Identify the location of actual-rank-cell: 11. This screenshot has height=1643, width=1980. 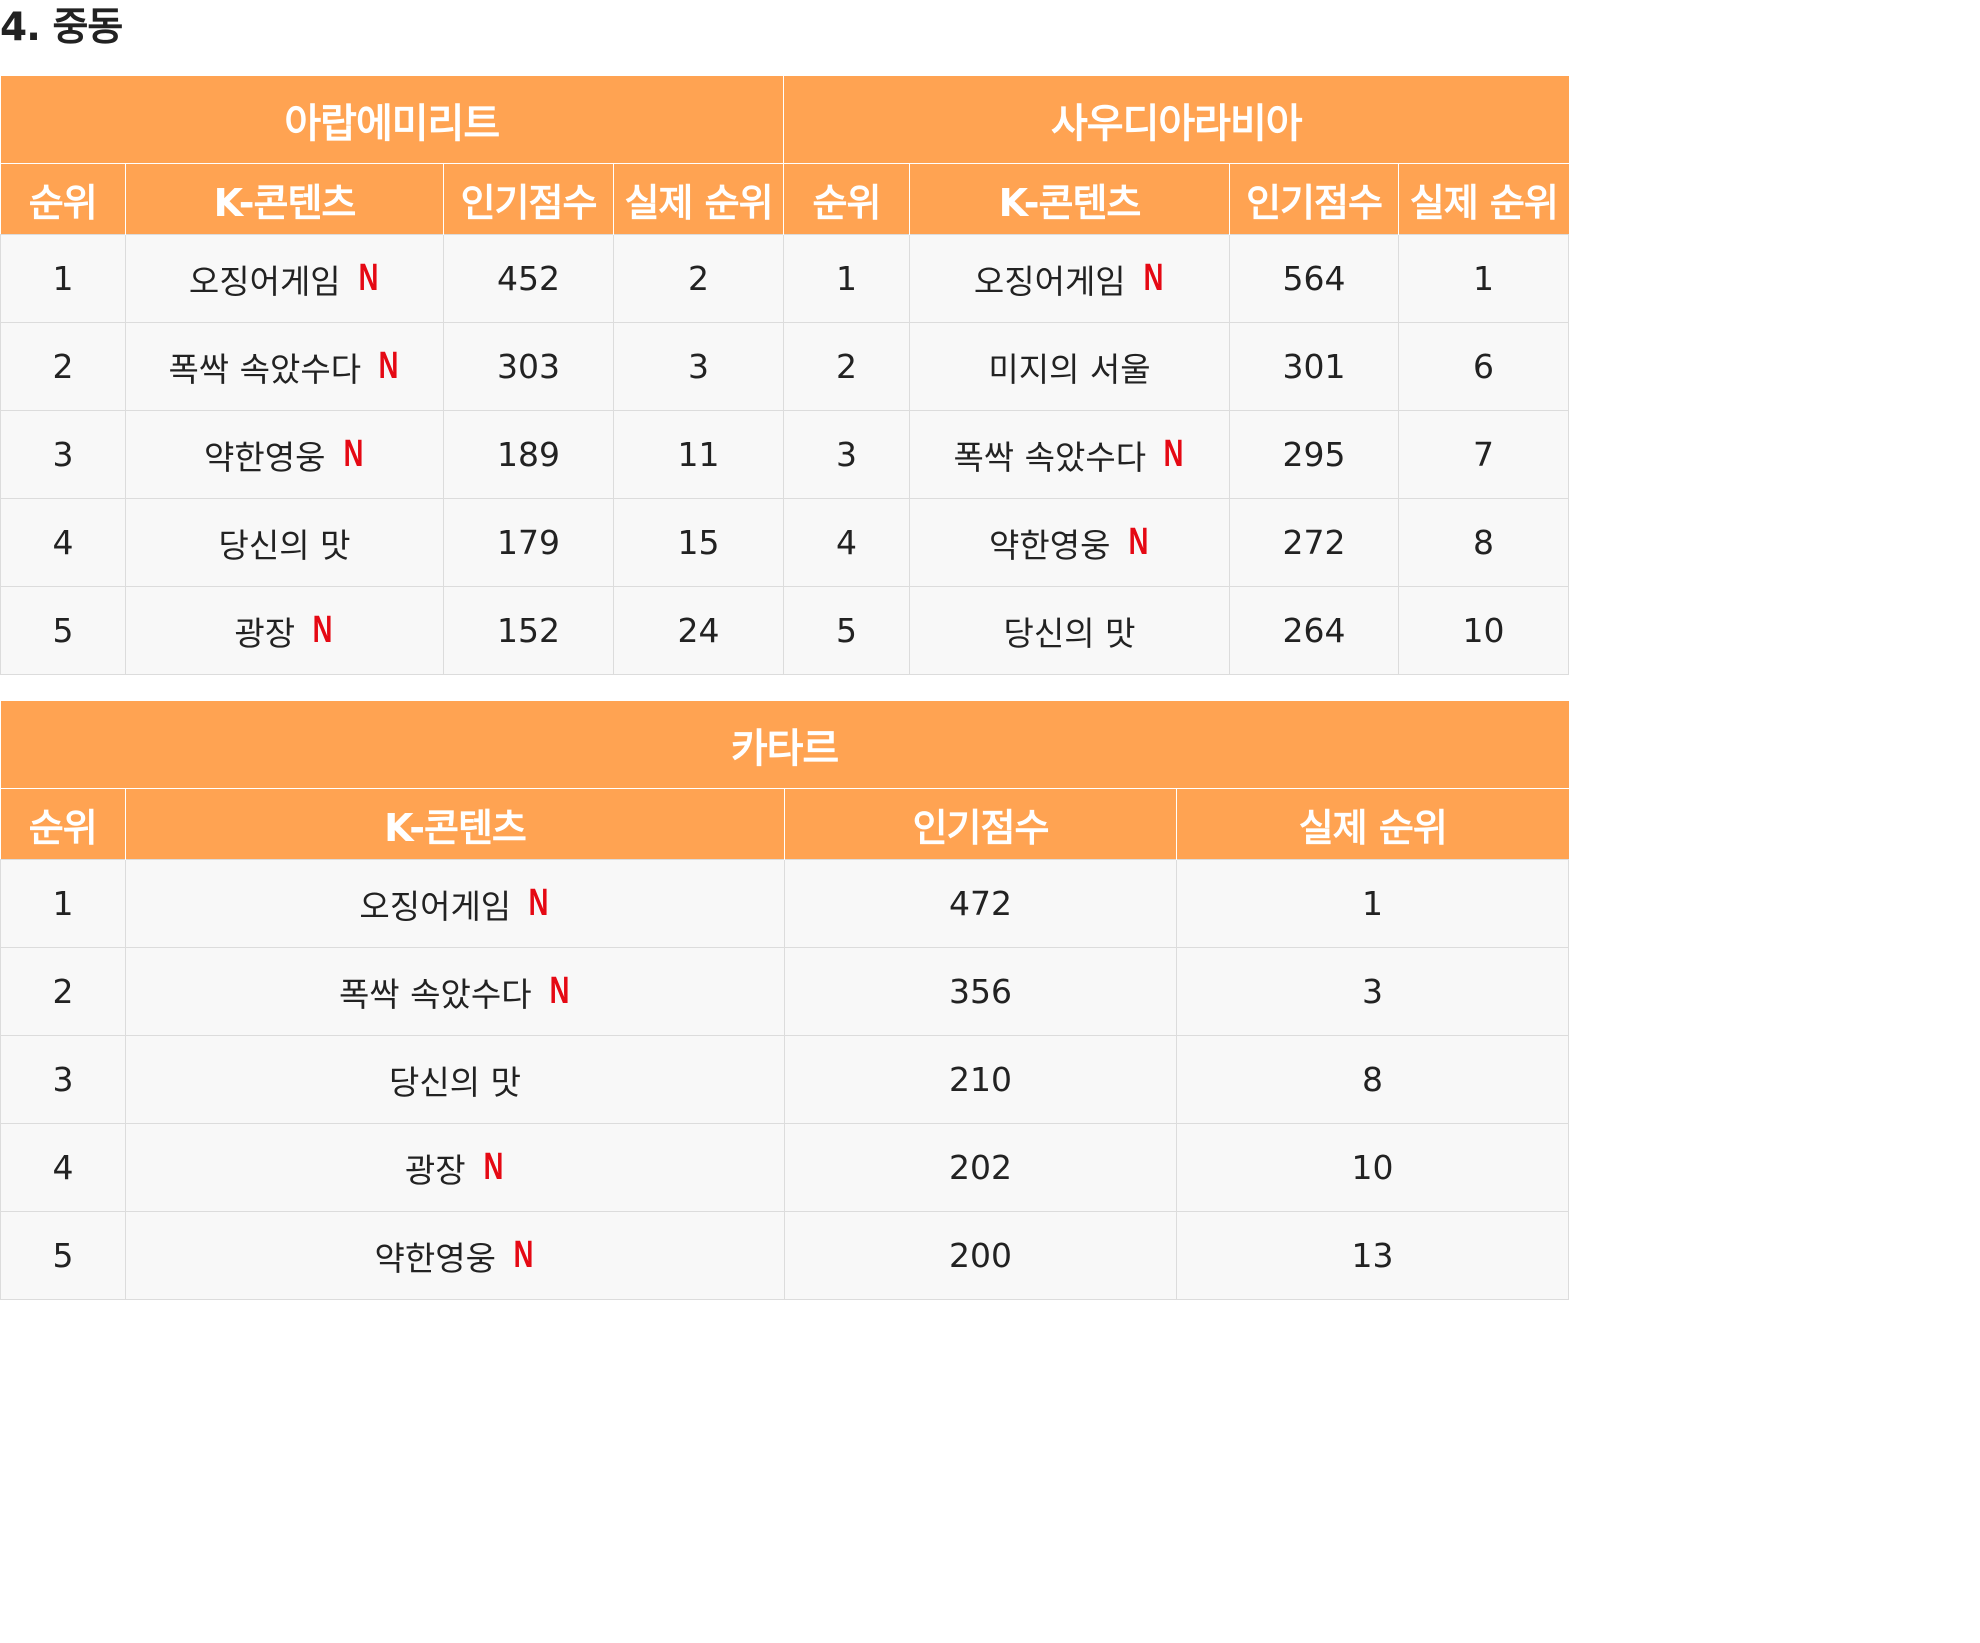
(698, 454).